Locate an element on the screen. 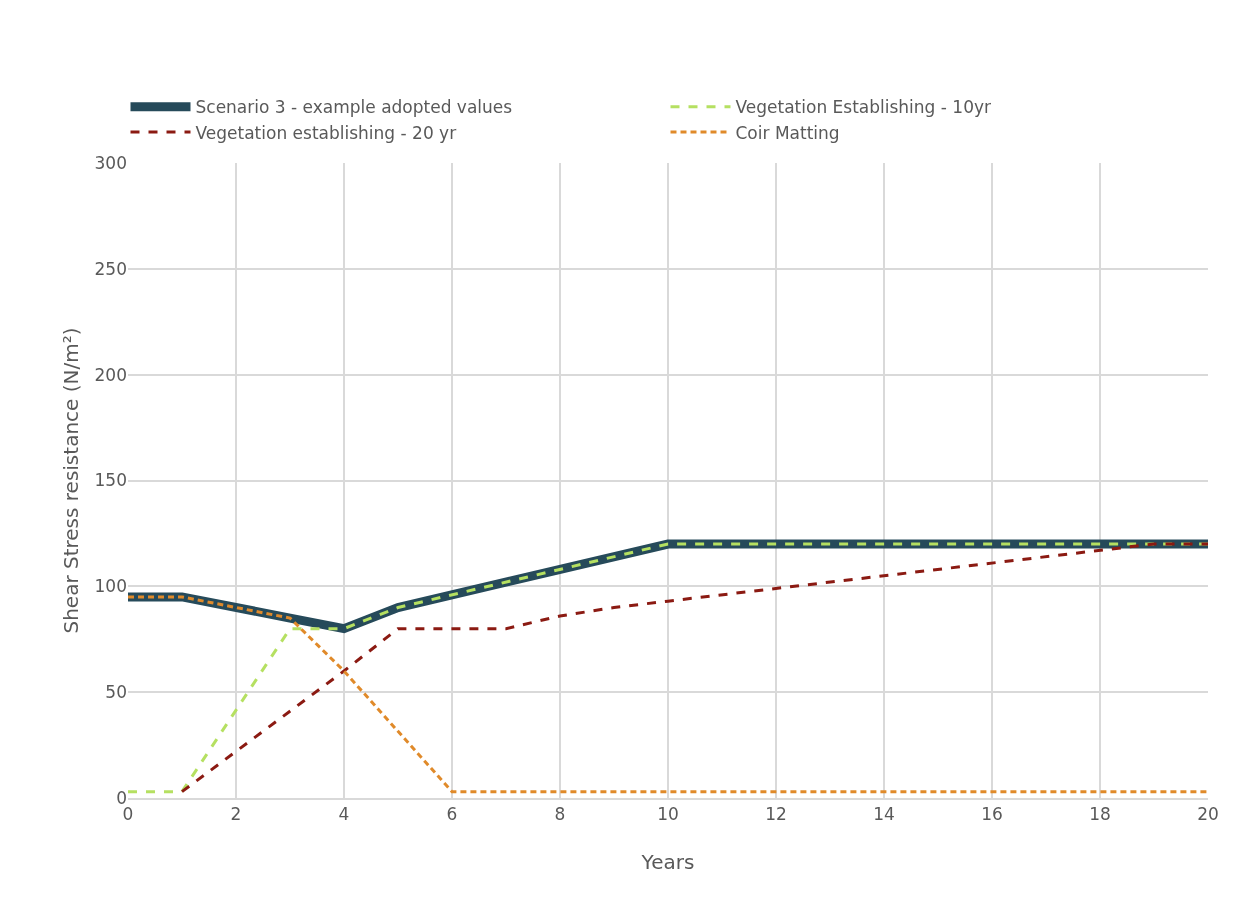 This screenshot has height=911, width=1244. x-tick-label: 2 is located at coordinates (236, 814).